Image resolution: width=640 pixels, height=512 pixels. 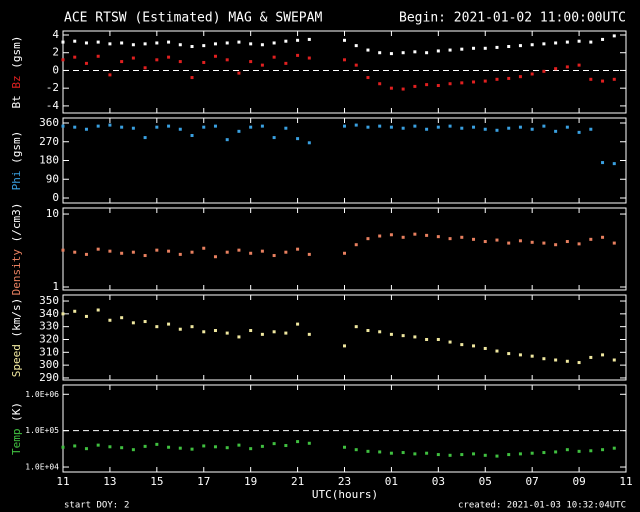 I want to click on y-tick-label: 2, so click(x=55, y=52).